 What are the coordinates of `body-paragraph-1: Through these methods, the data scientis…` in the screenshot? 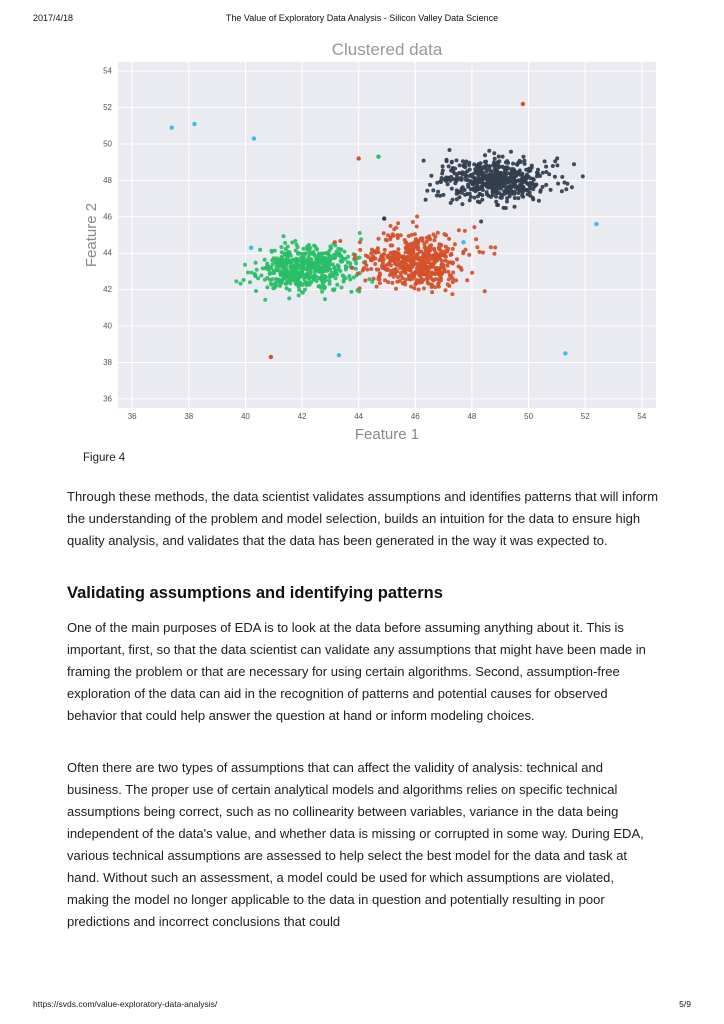 It's located at (363, 518).